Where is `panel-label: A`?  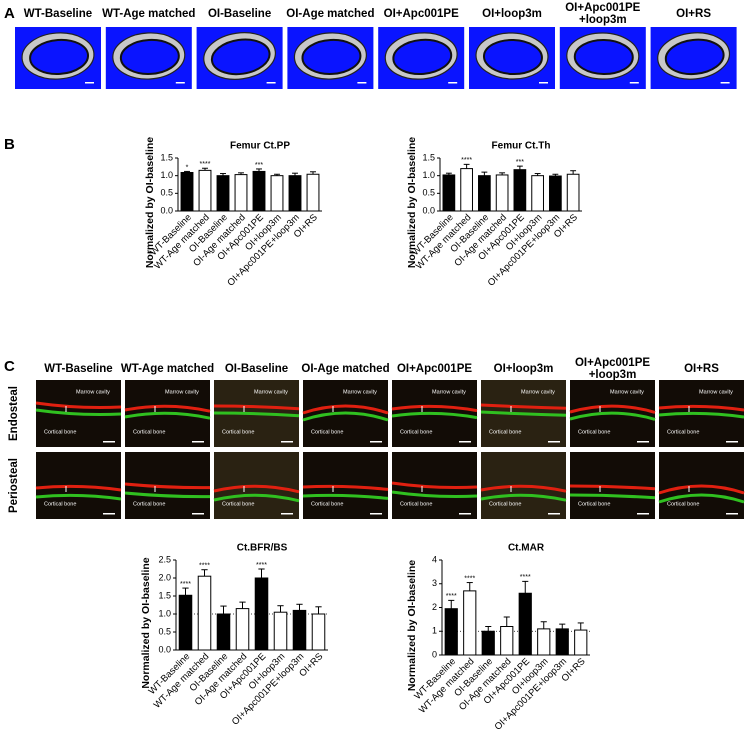
panel-label: A is located at coordinates (9, 13).